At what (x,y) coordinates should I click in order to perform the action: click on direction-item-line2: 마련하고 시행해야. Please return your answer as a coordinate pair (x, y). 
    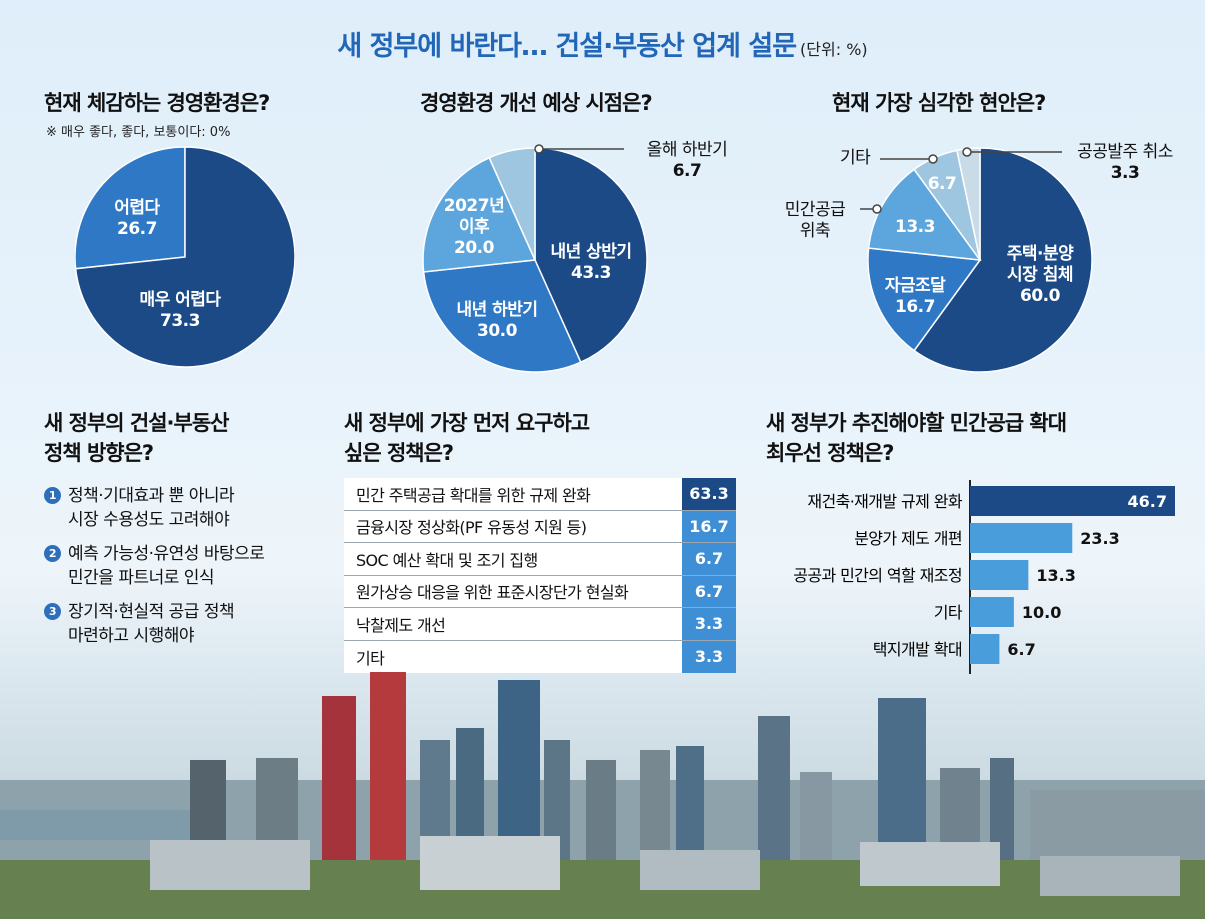
    Looking at the image, I should click on (131, 636).